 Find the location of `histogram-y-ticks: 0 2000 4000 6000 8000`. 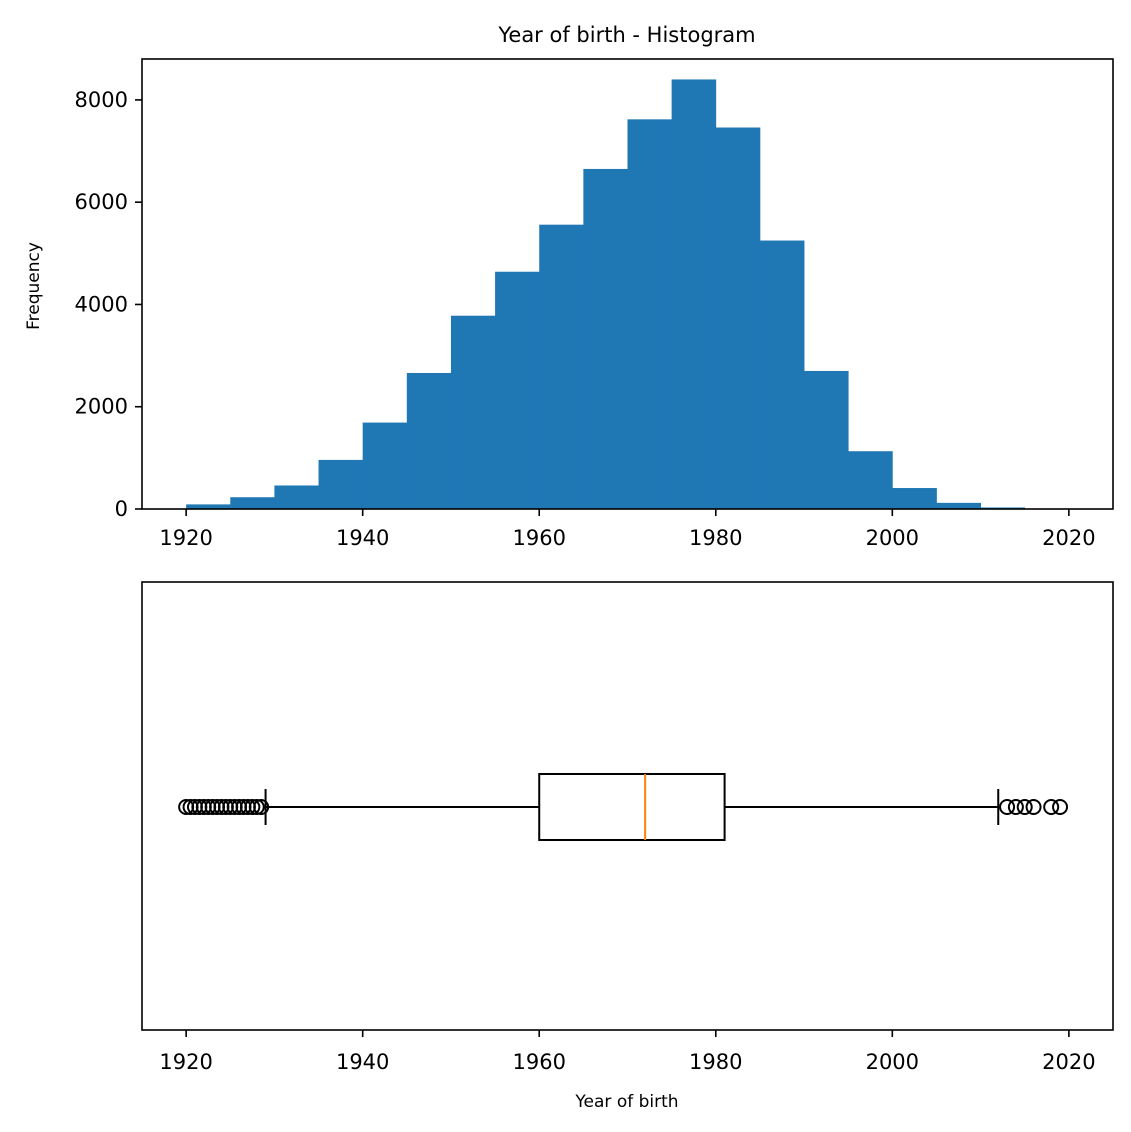

histogram-y-ticks: 0 2000 4000 6000 8000 is located at coordinates (108, 304).